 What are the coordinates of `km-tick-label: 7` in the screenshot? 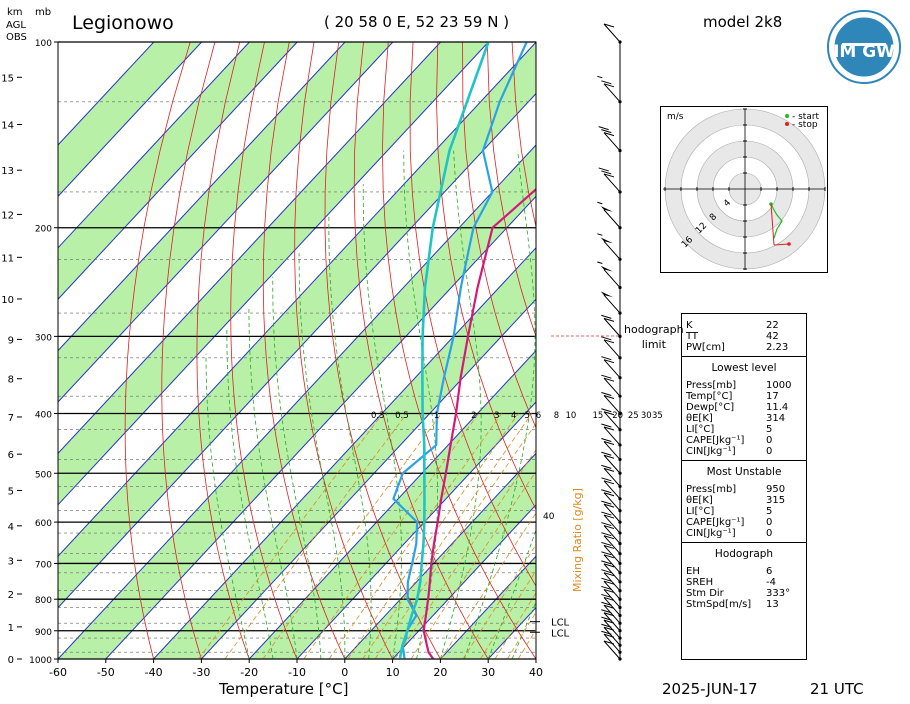 It's located at (11, 418).